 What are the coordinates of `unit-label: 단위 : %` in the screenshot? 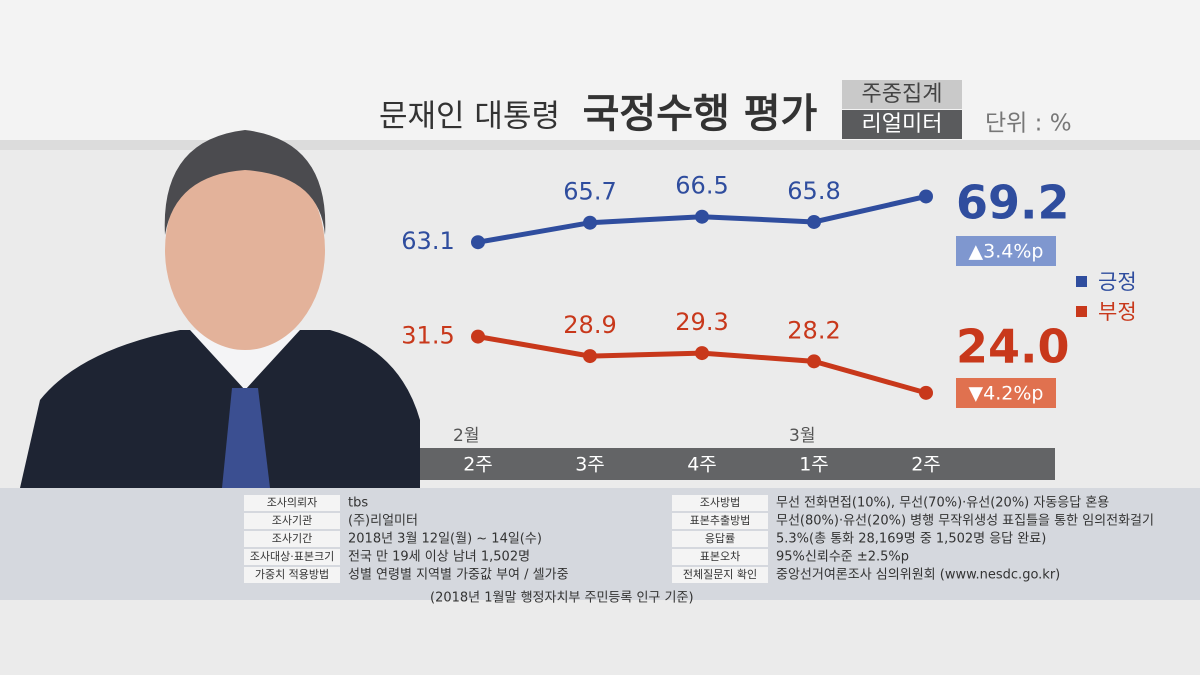 It's located at (1028, 124).